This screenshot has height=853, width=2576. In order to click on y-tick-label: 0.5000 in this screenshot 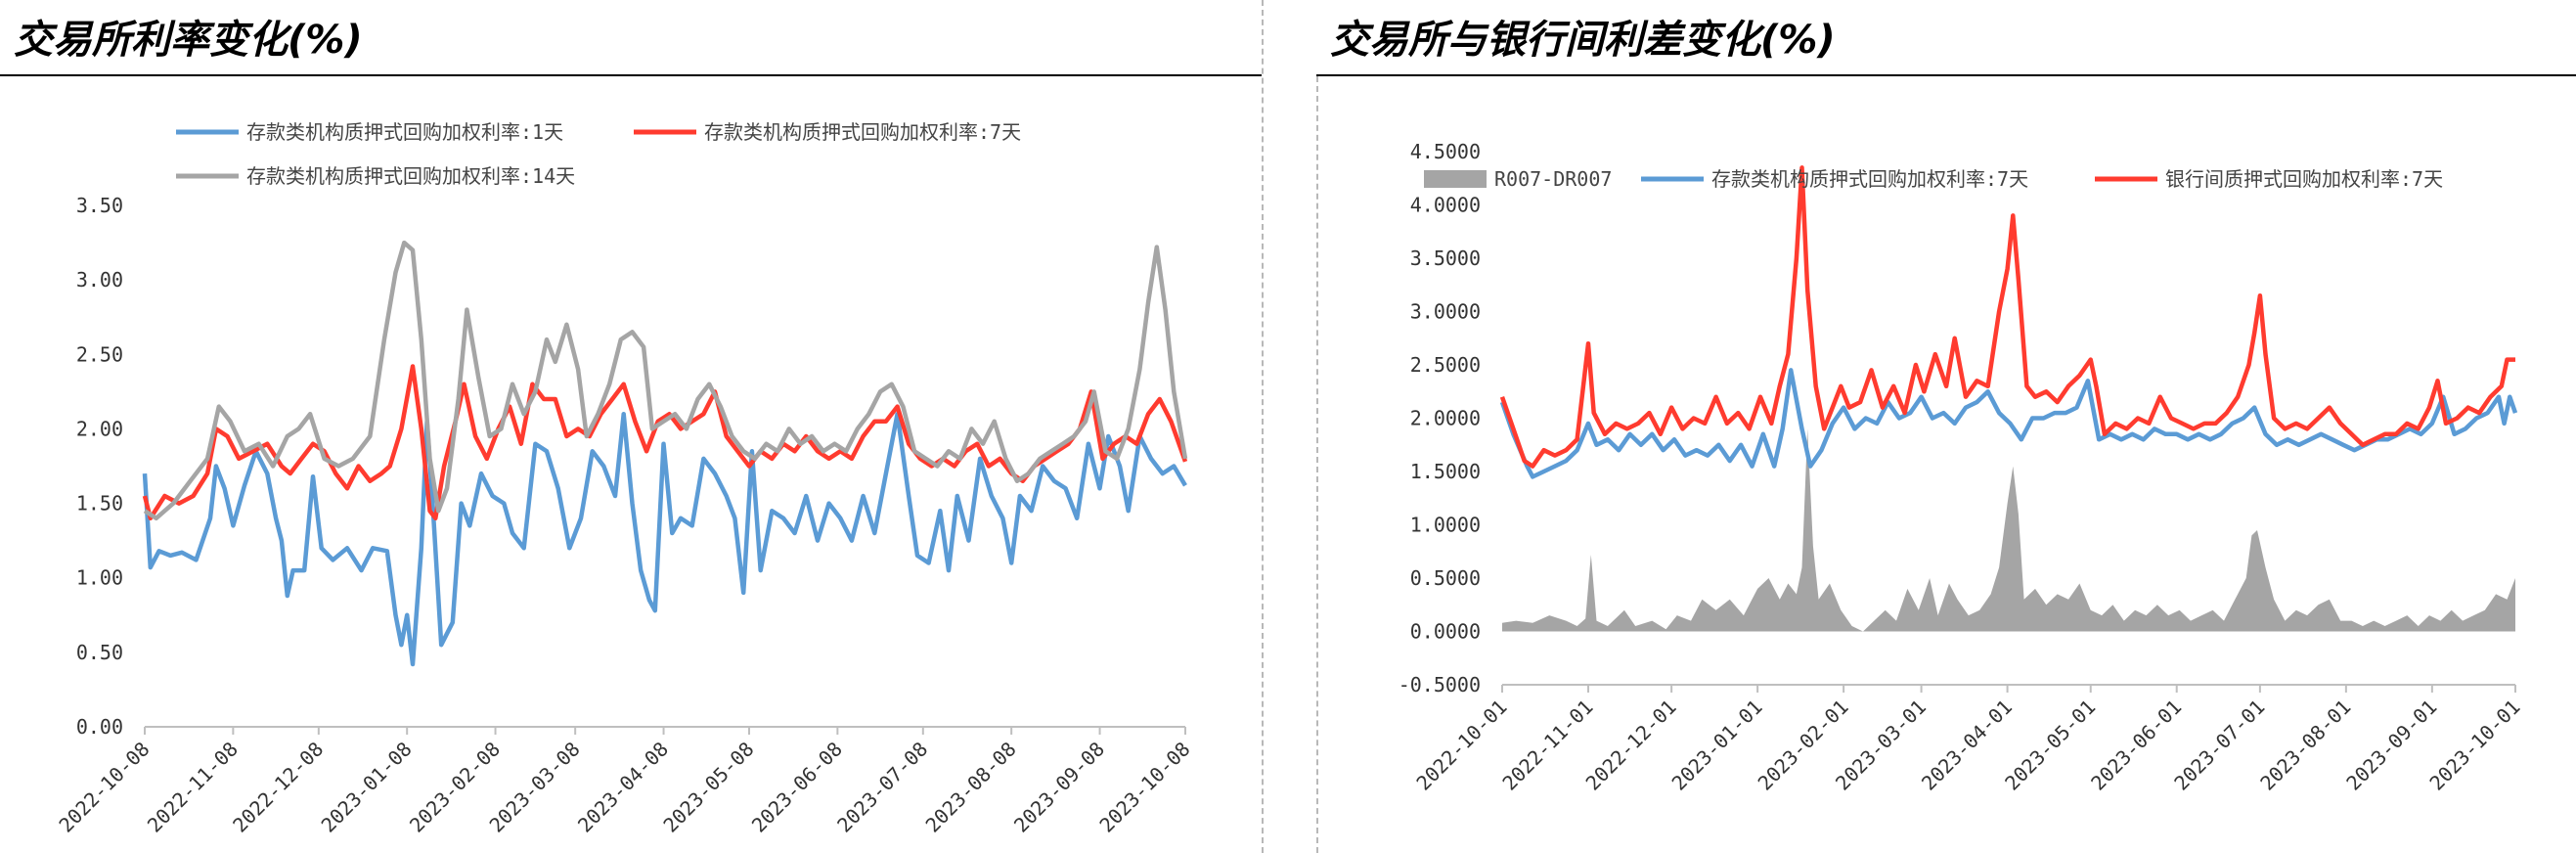, I will do `click(1445, 578)`.